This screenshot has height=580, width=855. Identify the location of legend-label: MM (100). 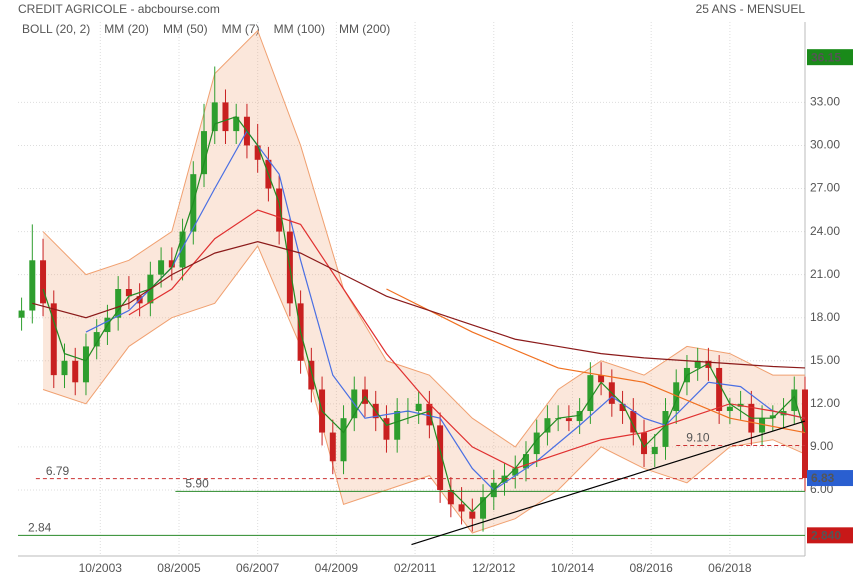
(299, 29).